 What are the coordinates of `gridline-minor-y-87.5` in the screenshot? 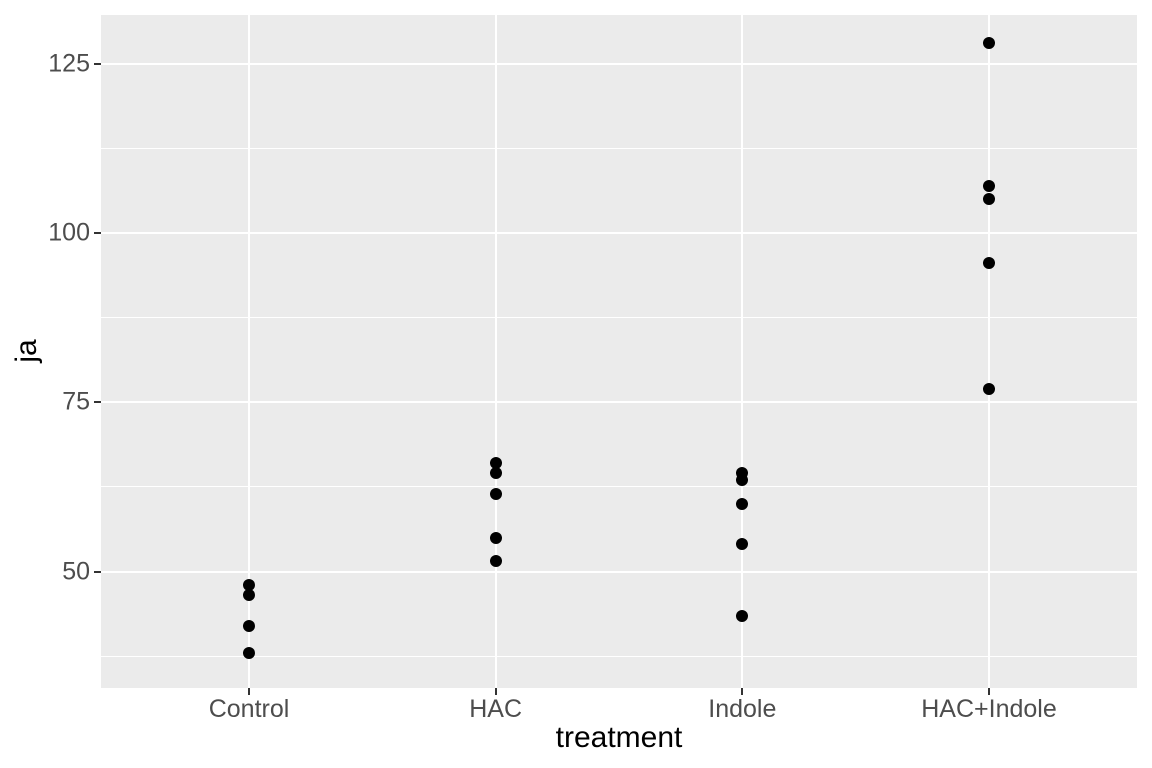 It's located at (619, 318).